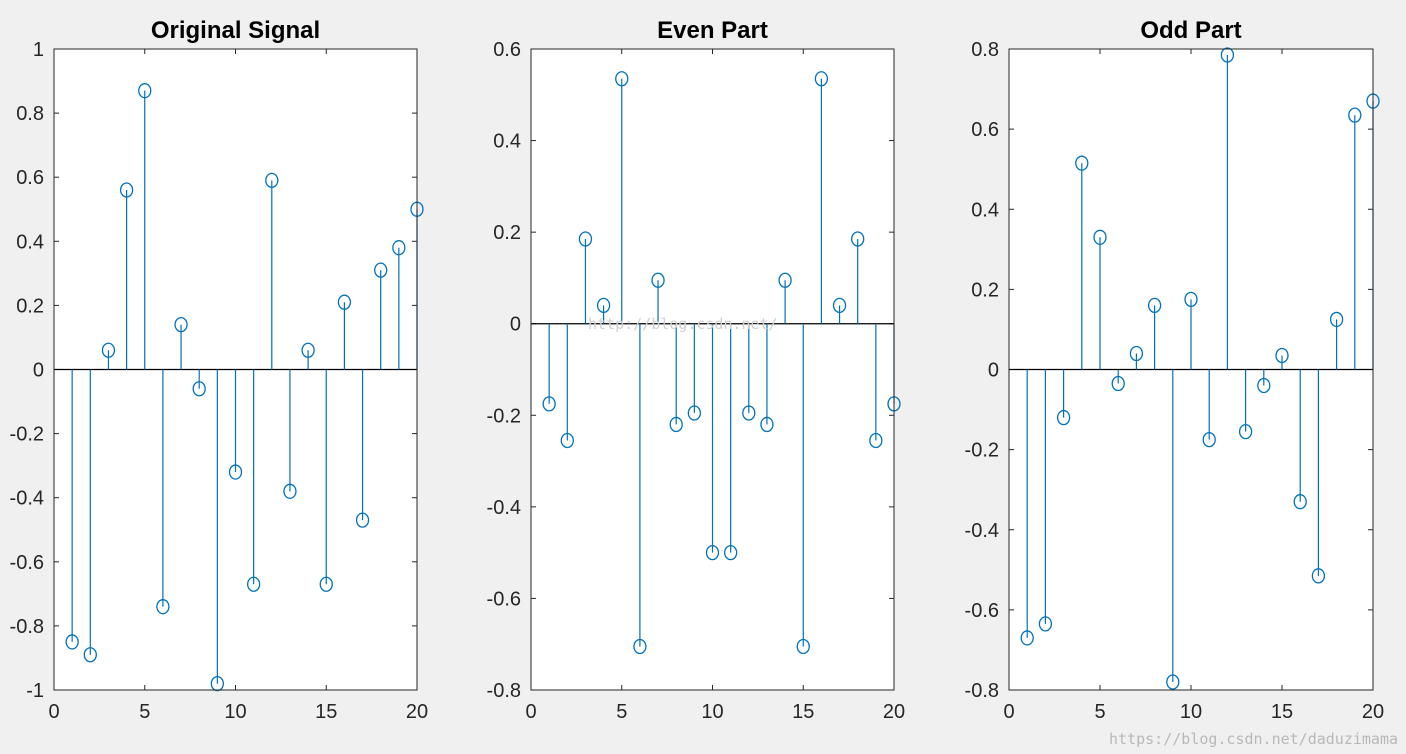 The height and width of the screenshot is (754, 1406). What do you see at coordinates (982, 370) in the screenshot?
I see `y-tick-labels: -0.8 -0.6 -0.4 -0.2 0 0.2 0.4 0.6 0.8` at bounding box center [982, 370].